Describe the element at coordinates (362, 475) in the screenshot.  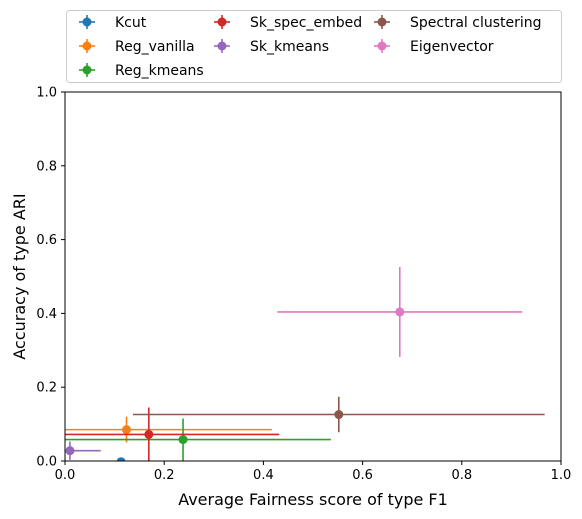
I see `x-tick-label: 0.6` at that location.